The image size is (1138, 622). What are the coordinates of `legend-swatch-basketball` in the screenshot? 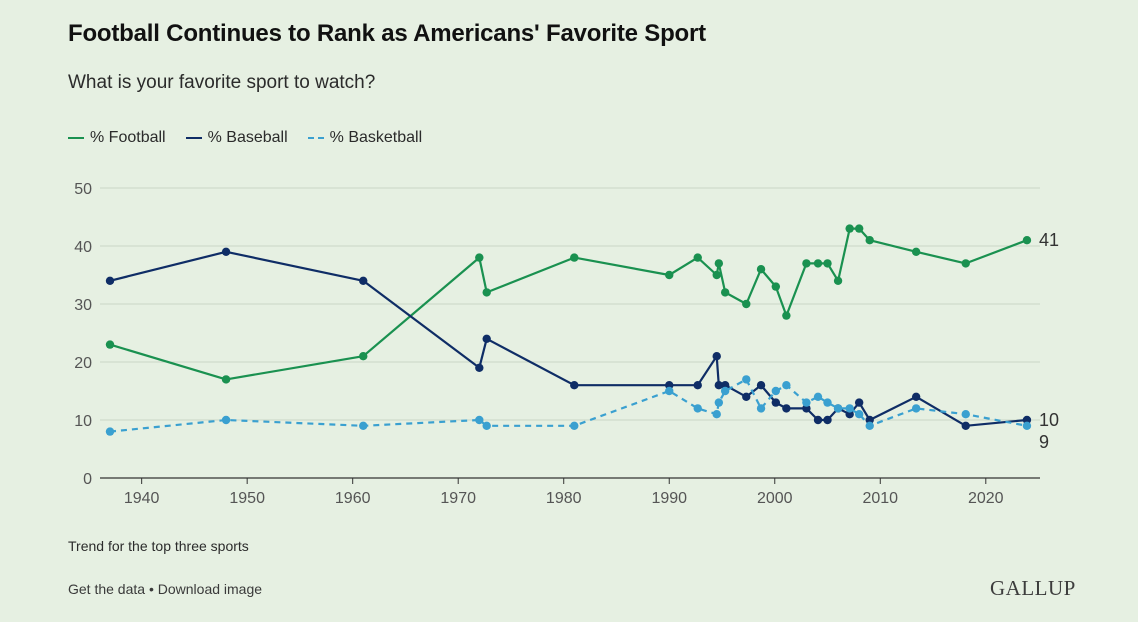 It's located at (315, 138).